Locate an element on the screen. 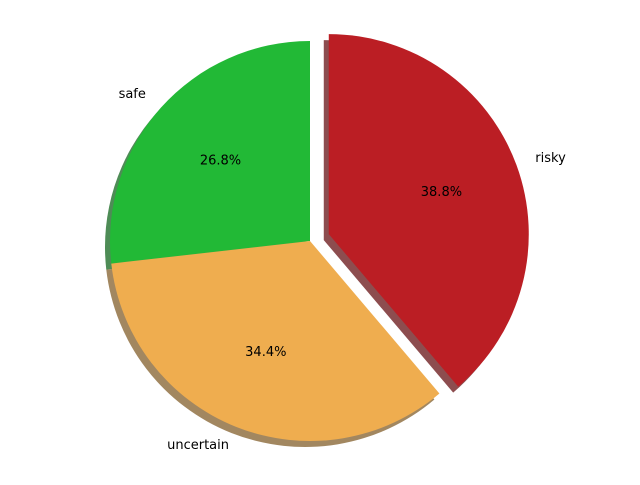 This screenshot has height=485, width=640. pie-percent-label-safe: 26.8% is located at coordinates (220, 161).